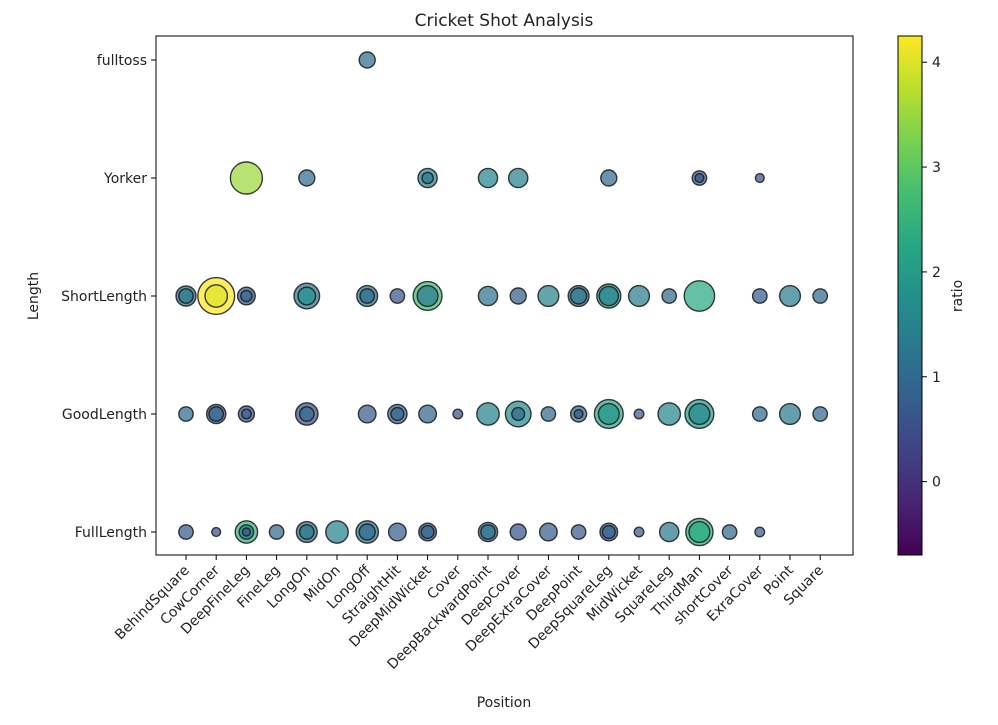 The height and width of the screenshot is (725, 998). I want to click on y-tick-label: FullLength, so click(111, 533).